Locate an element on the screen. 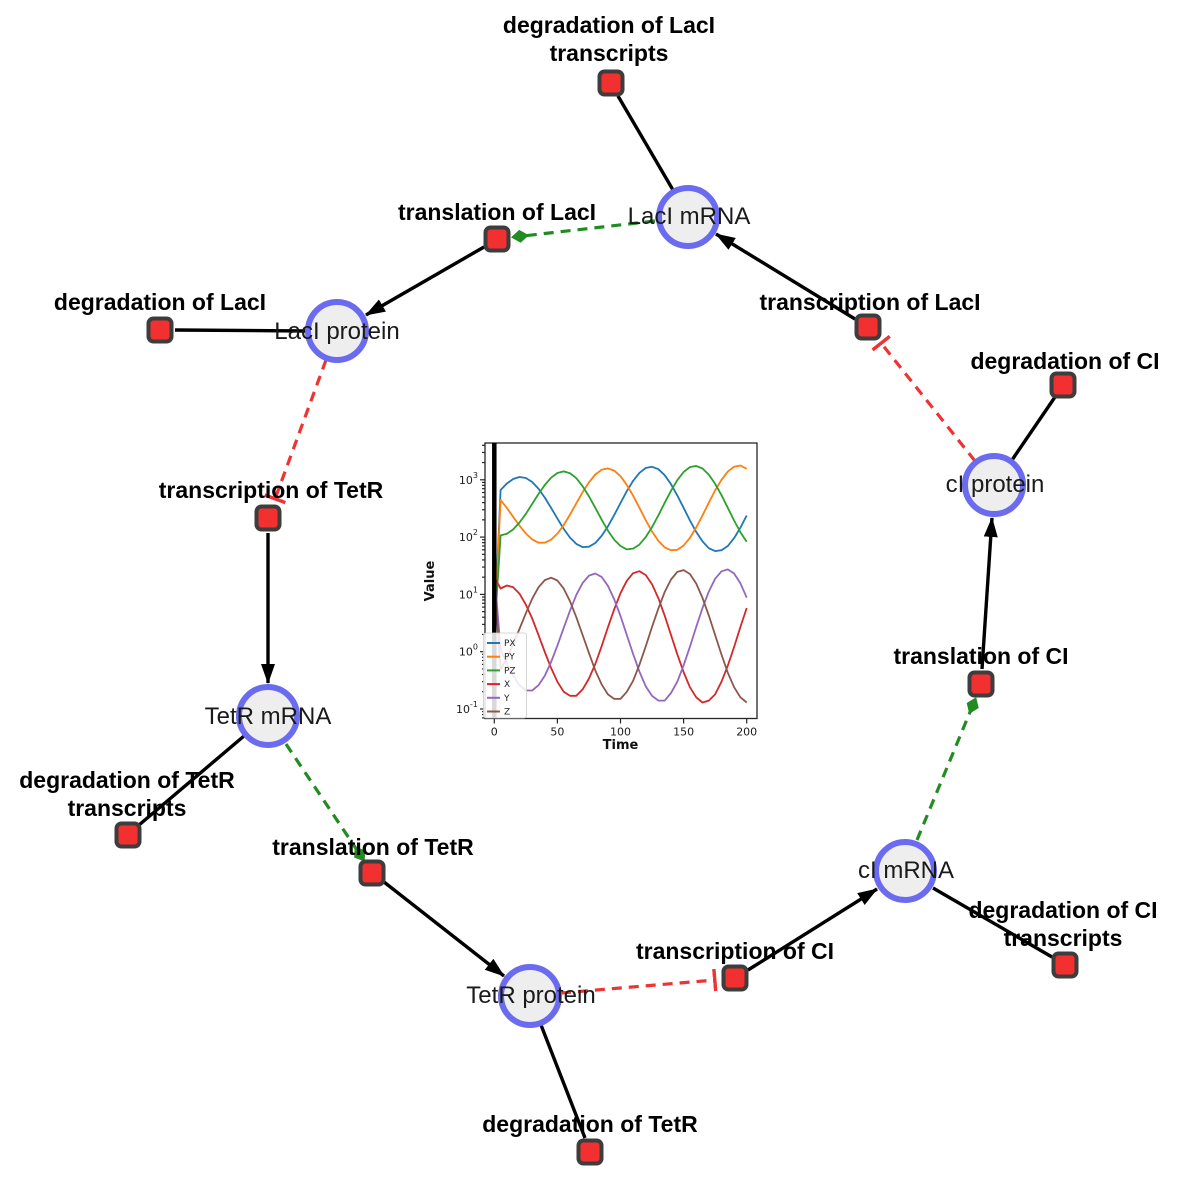 This screenshot has height=1200, width=1189. species-node-tetr-mrna is located at coordinates (268, 716).